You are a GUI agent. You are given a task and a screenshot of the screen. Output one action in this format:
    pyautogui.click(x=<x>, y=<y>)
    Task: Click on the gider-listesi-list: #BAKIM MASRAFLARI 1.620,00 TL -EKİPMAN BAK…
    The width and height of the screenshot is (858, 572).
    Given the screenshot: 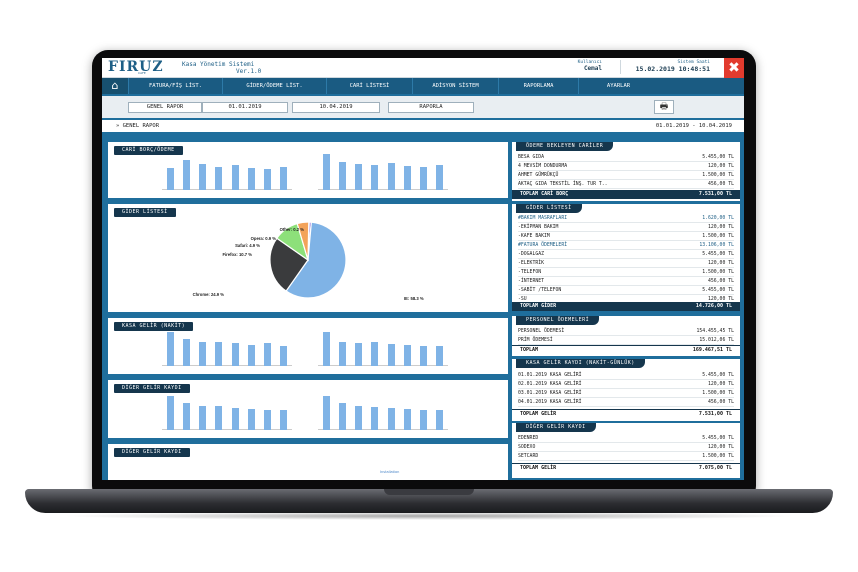 What is the action you would take?
    pyautogui.click(x=626, y=259)
    